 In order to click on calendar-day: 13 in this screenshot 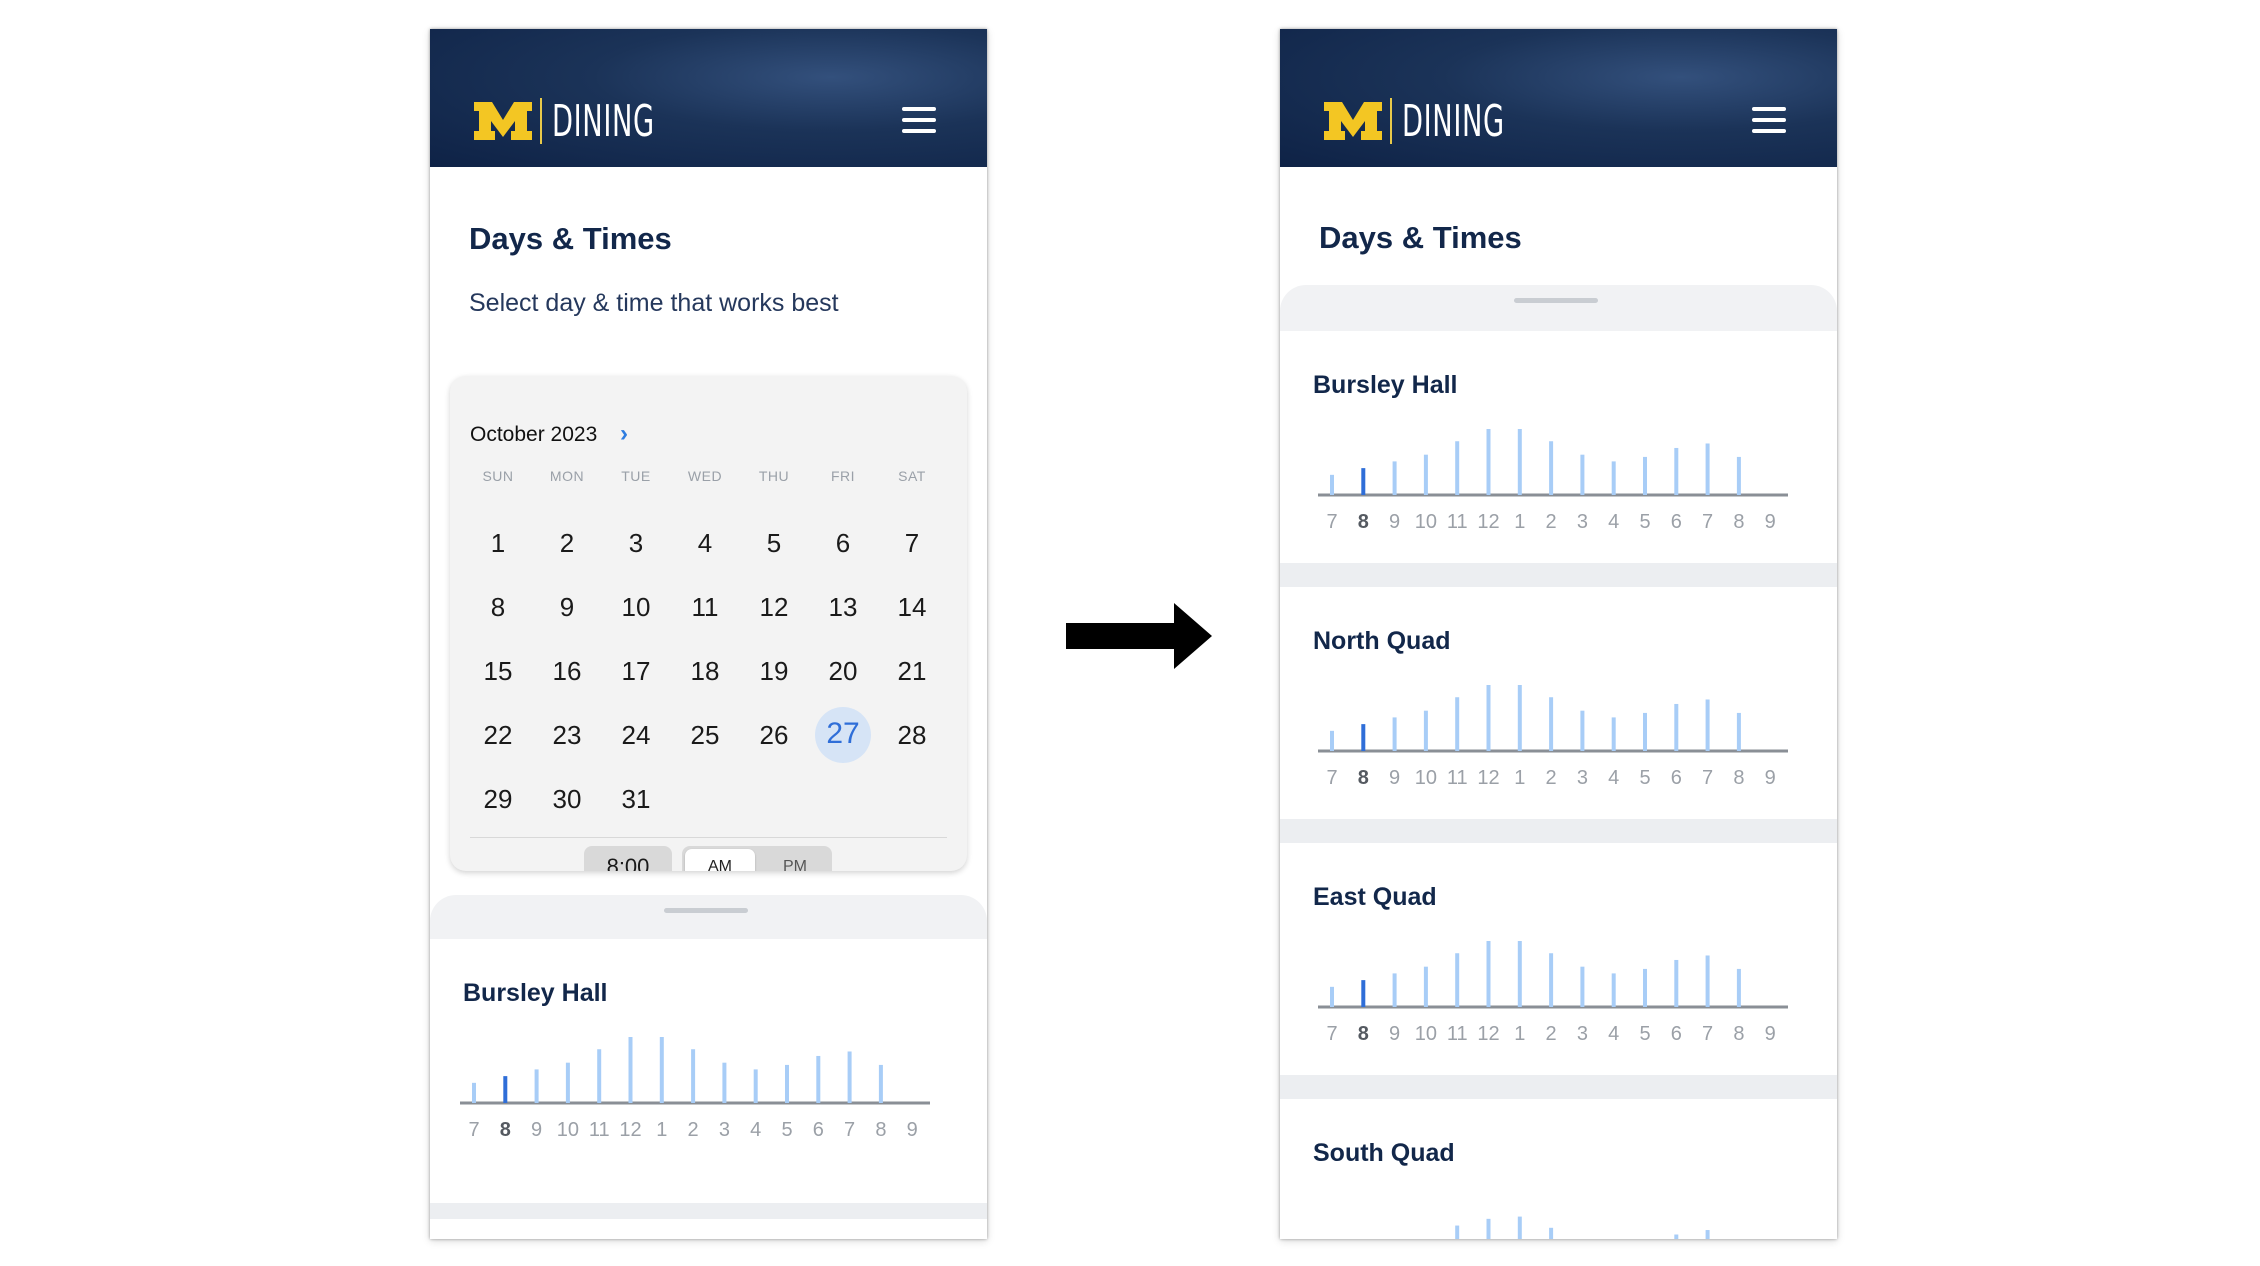, I will do `click(843, 607)`.